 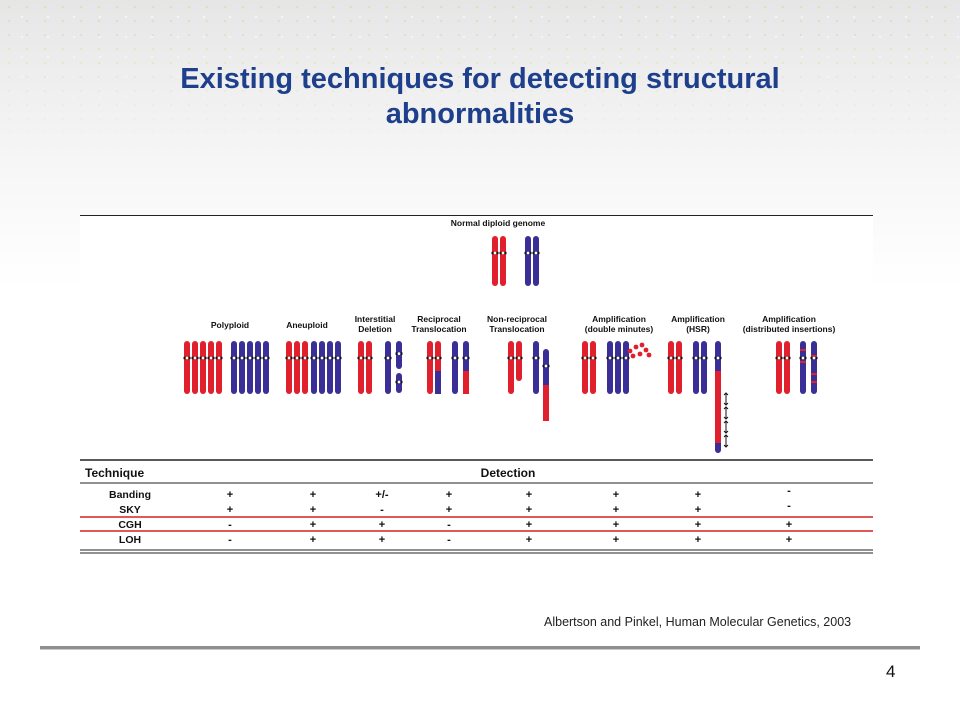 I want to click on hsr-chromosome, so click(x=718, y=397).